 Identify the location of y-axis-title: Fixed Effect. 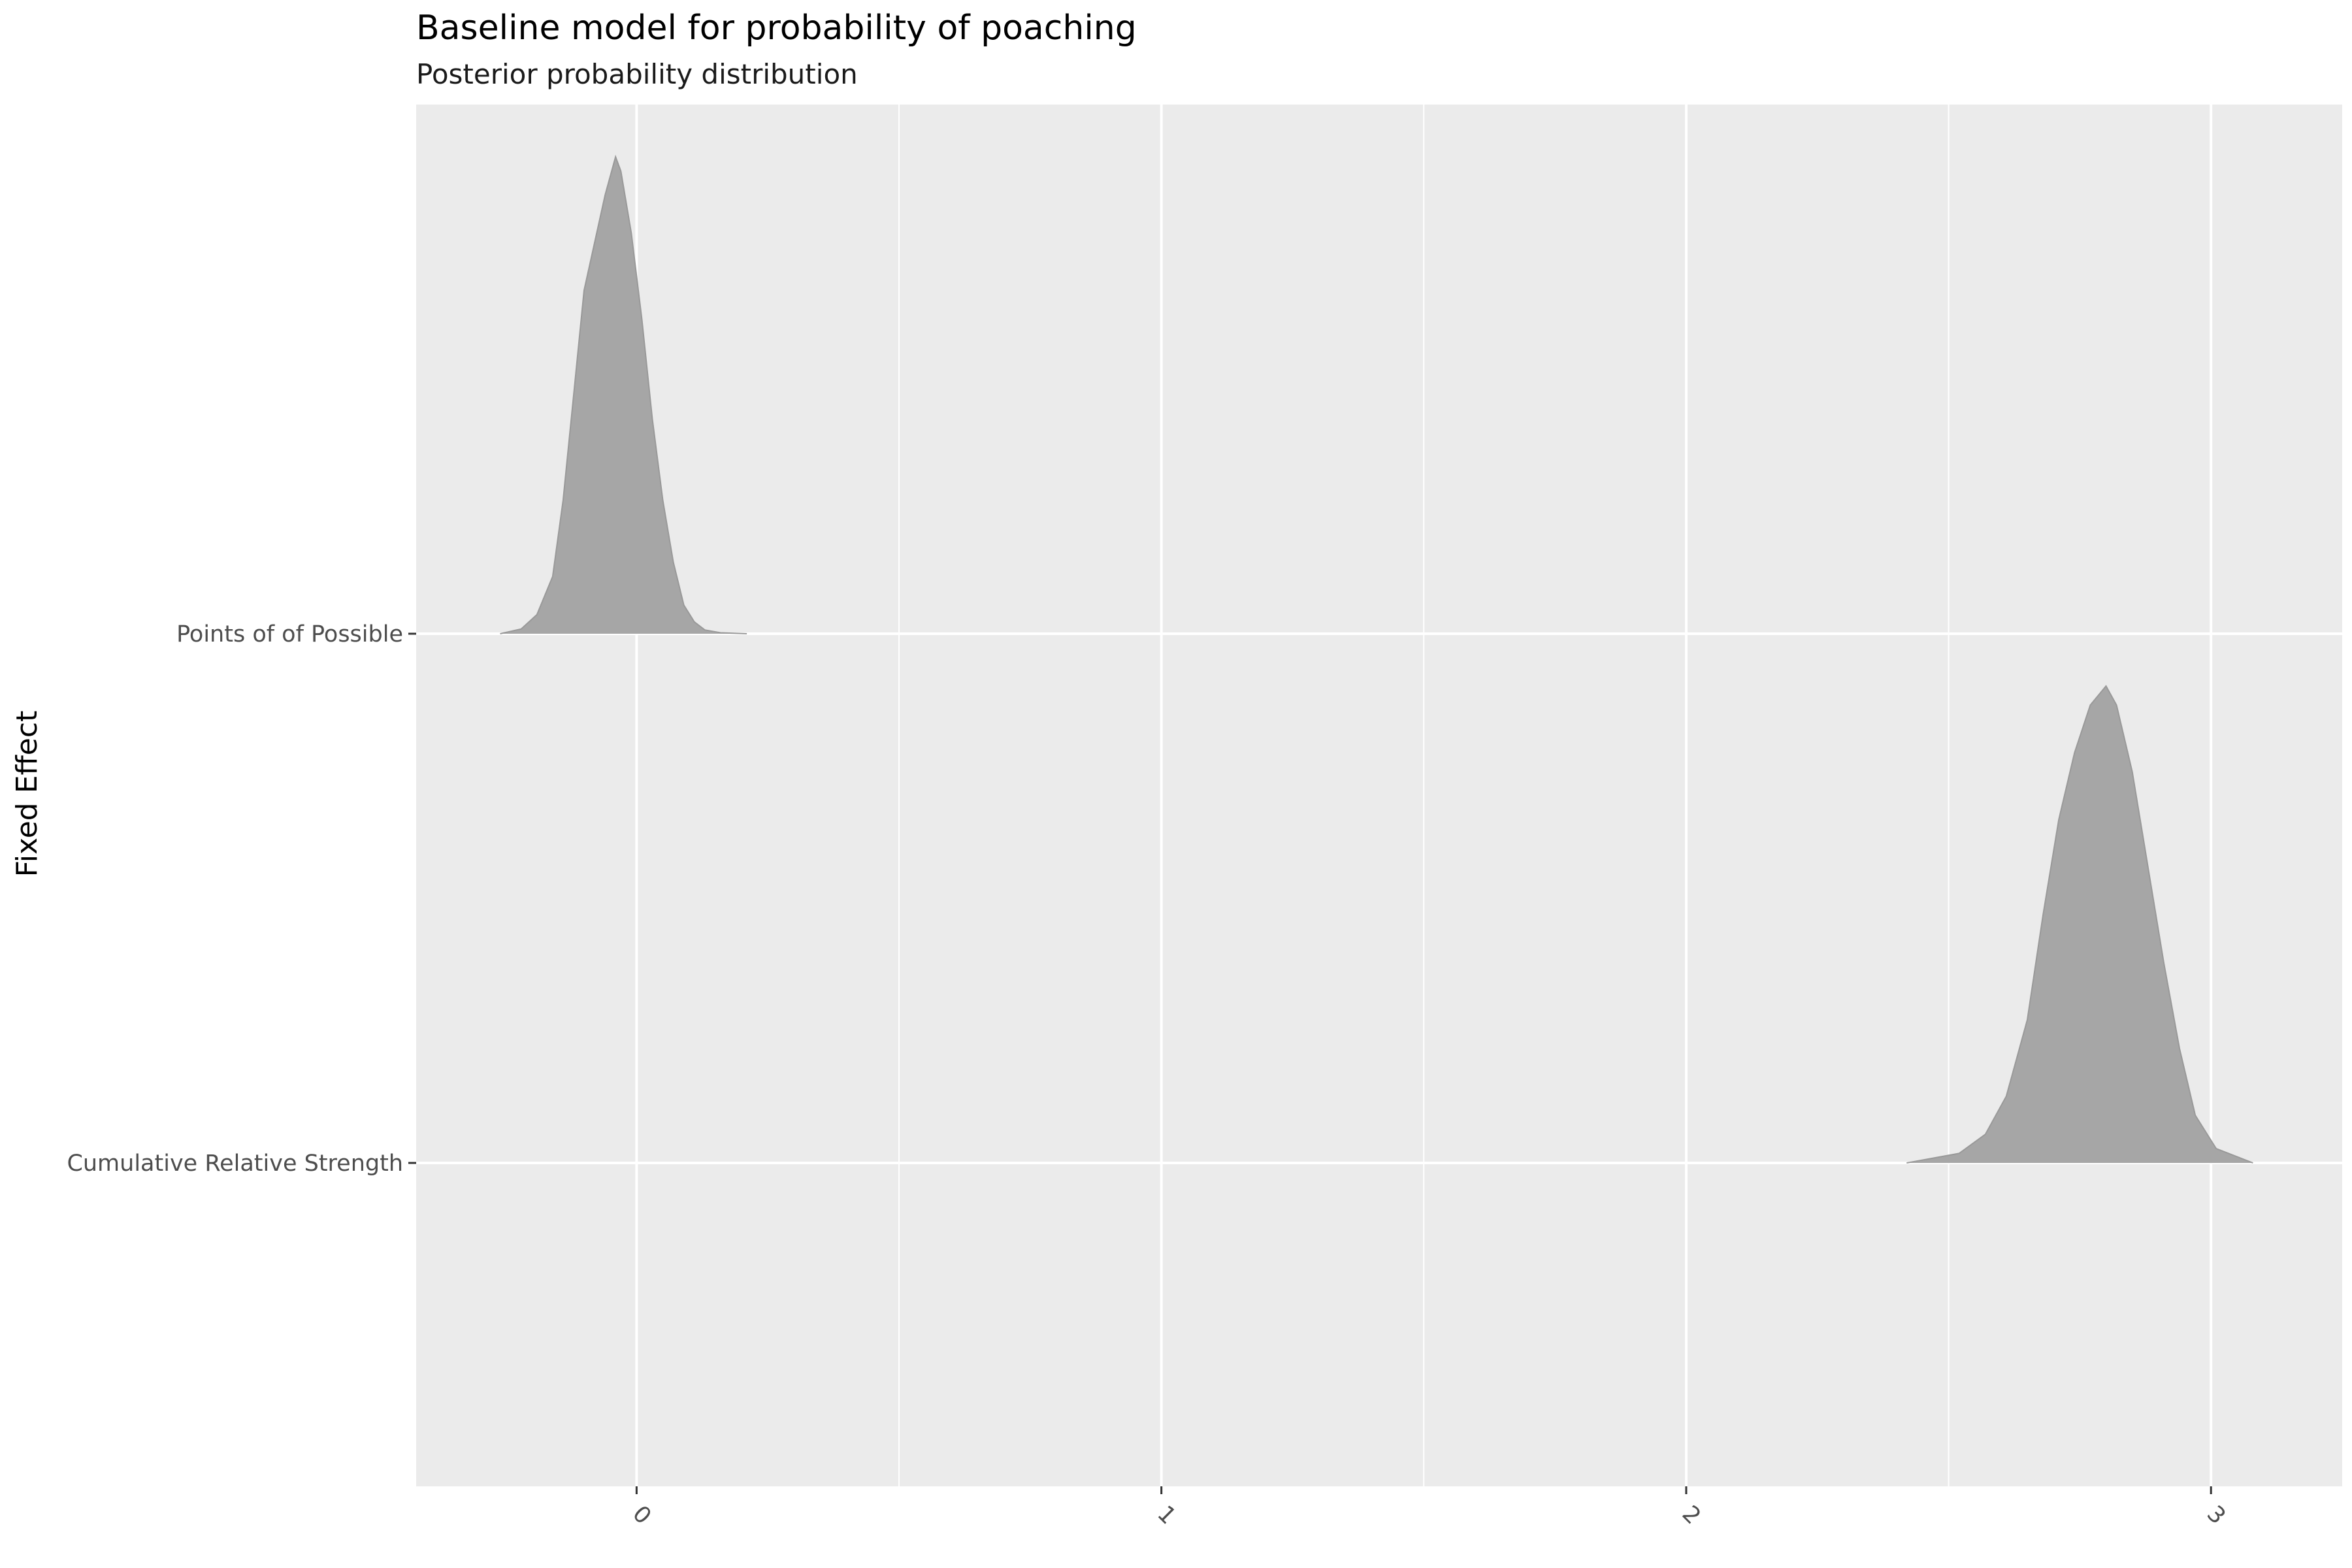
(27, 794).